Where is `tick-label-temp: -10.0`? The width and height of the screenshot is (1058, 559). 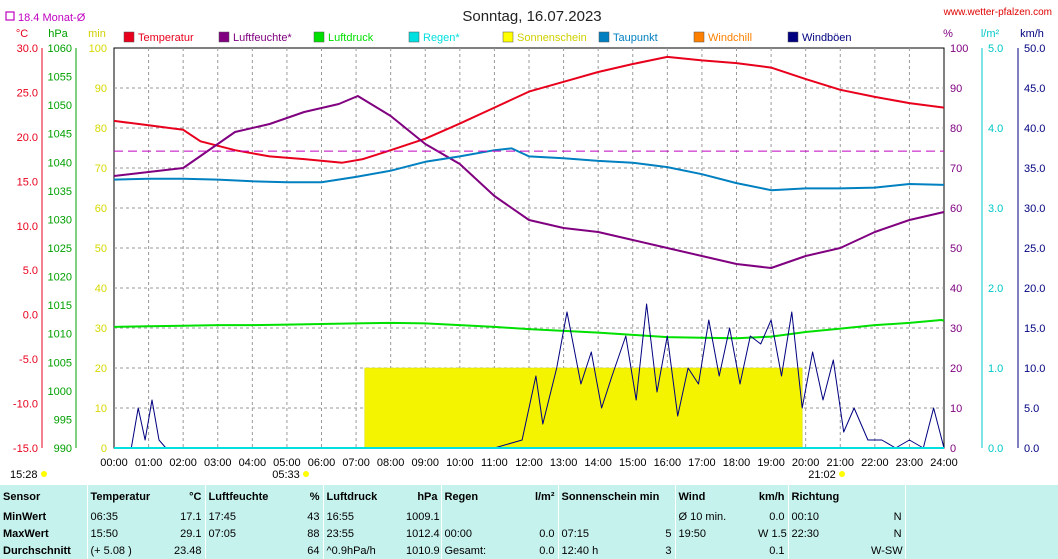 tick-label-temp: -10.0 is located at coordinates (25, 405).